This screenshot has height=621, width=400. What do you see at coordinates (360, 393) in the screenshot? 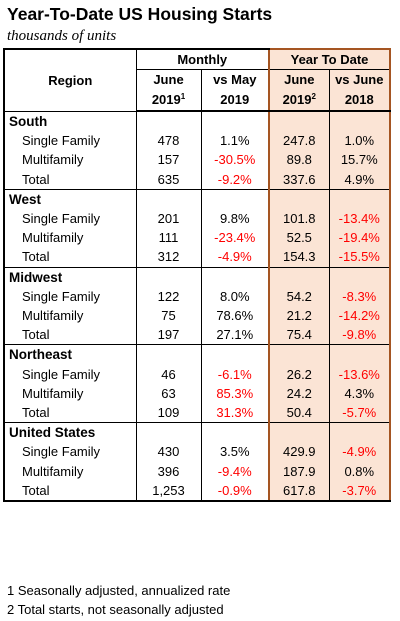
I see `vs-june-2018-value: 4.3%` at bounding box center [360, 393].